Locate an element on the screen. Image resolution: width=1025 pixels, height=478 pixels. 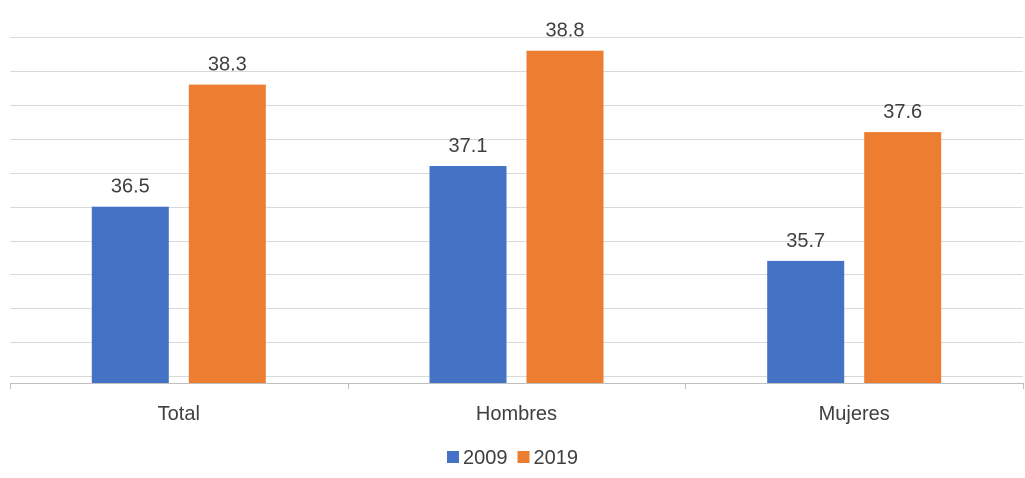
data-label-2019-mujeres: 37.6 is located at coordinates (902, 112).